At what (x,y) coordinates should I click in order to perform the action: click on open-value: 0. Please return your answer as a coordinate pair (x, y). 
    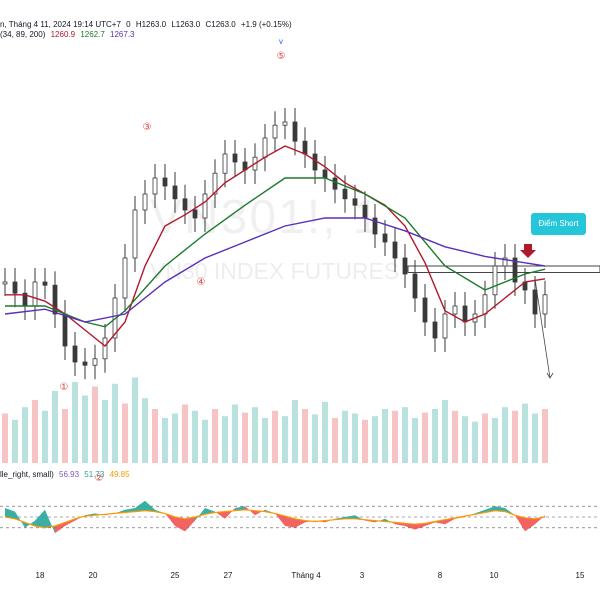
    Looking at the image, I should click on (128, 24).